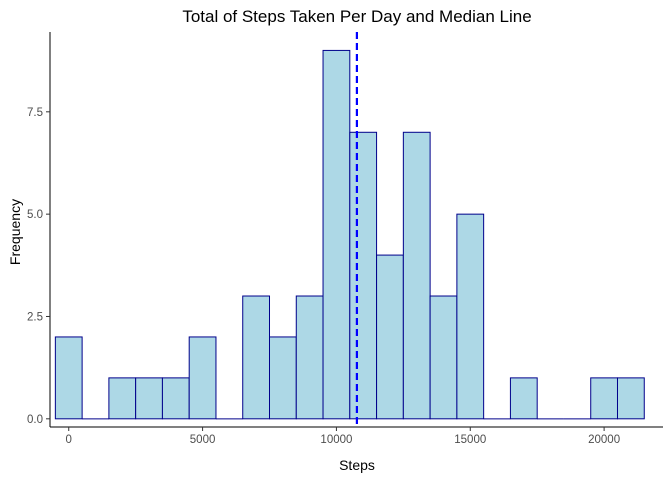  I want to click on x-tick-label-0: 0, so click(69, 440).